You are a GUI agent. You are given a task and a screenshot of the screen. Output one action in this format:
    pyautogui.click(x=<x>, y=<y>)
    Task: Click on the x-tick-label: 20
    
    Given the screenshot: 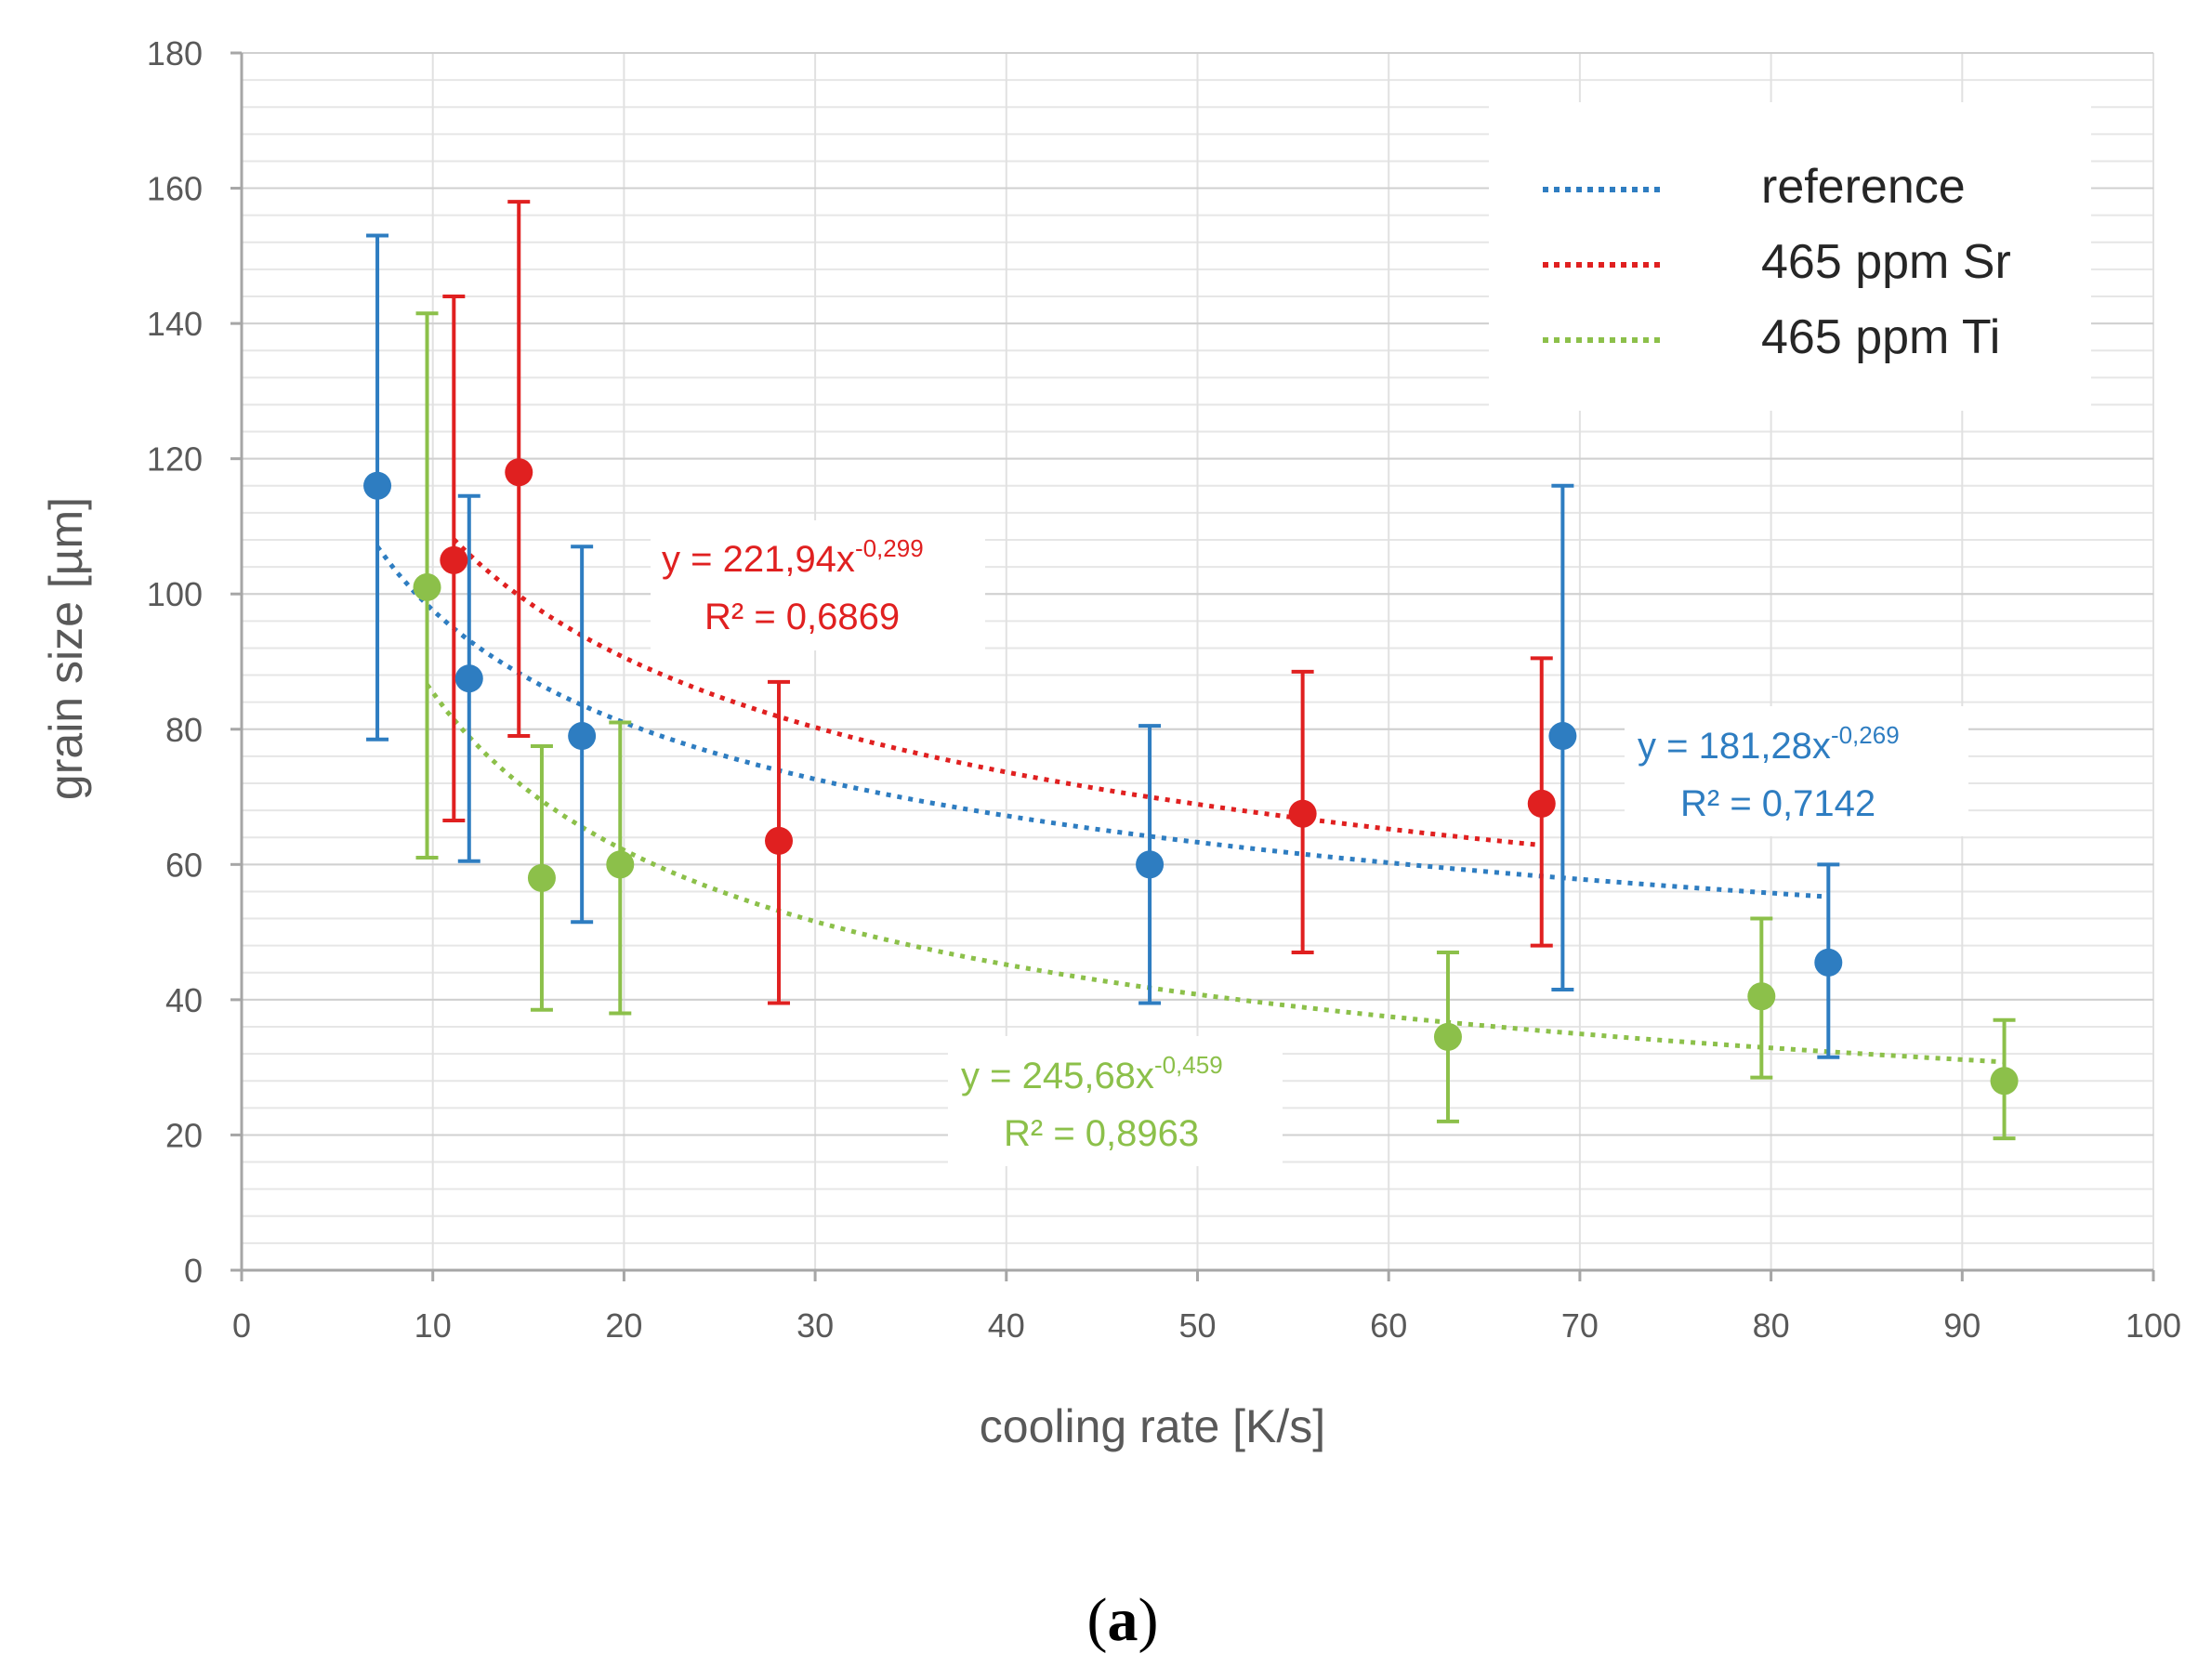 What is the action you would take?
    pyautogui.click(x=623, y=1325)
    